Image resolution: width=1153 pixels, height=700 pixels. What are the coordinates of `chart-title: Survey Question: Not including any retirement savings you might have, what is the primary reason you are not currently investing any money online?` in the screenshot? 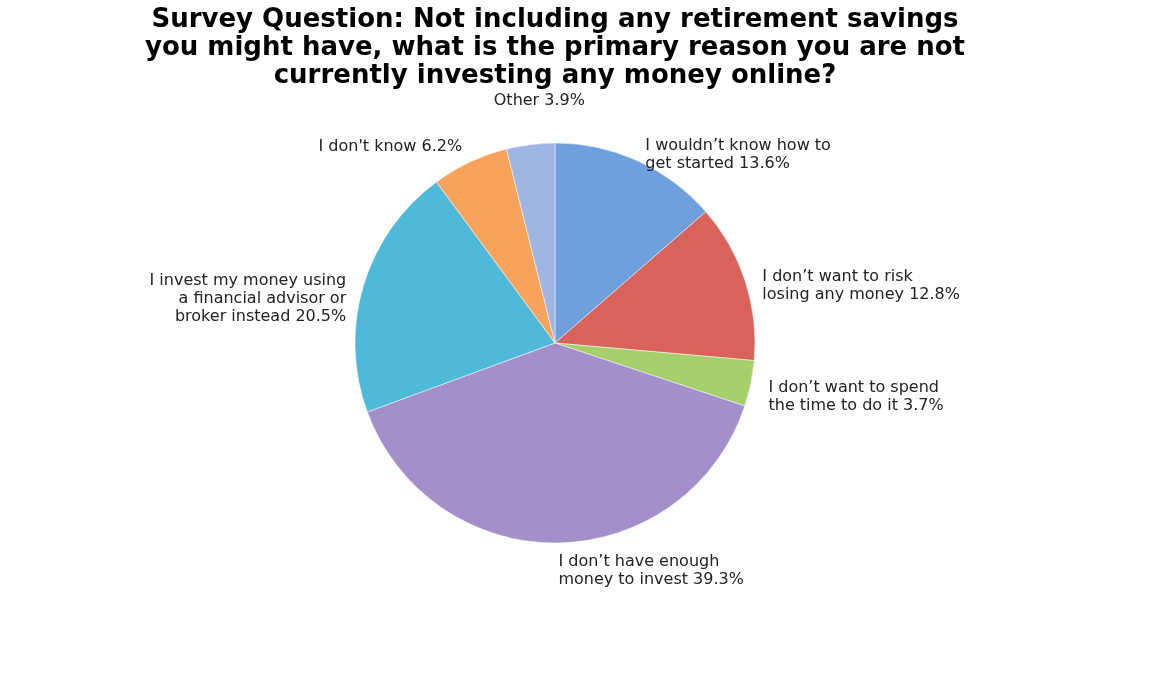 It's located at (555, 45).